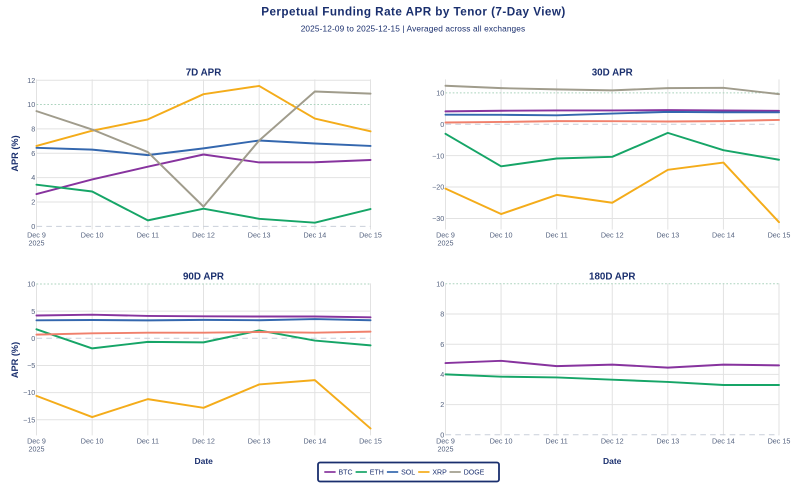 Image resolution: width=800 pixels, height=492 pixels. Describe the element at coordinates (346, 473) in the screenshot. I see `svg-text: BTC` at that location.